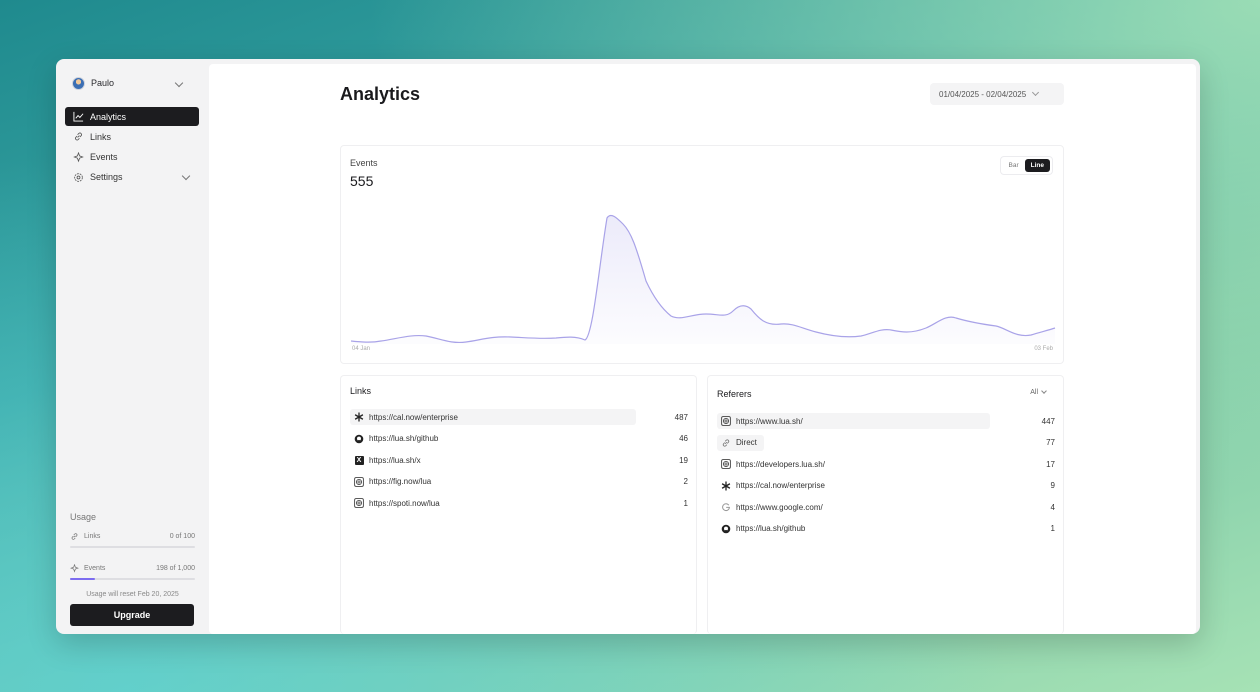  Describe the element at coordinates (359, 460) in the screenshot. I see `x-icon: X` at that location.